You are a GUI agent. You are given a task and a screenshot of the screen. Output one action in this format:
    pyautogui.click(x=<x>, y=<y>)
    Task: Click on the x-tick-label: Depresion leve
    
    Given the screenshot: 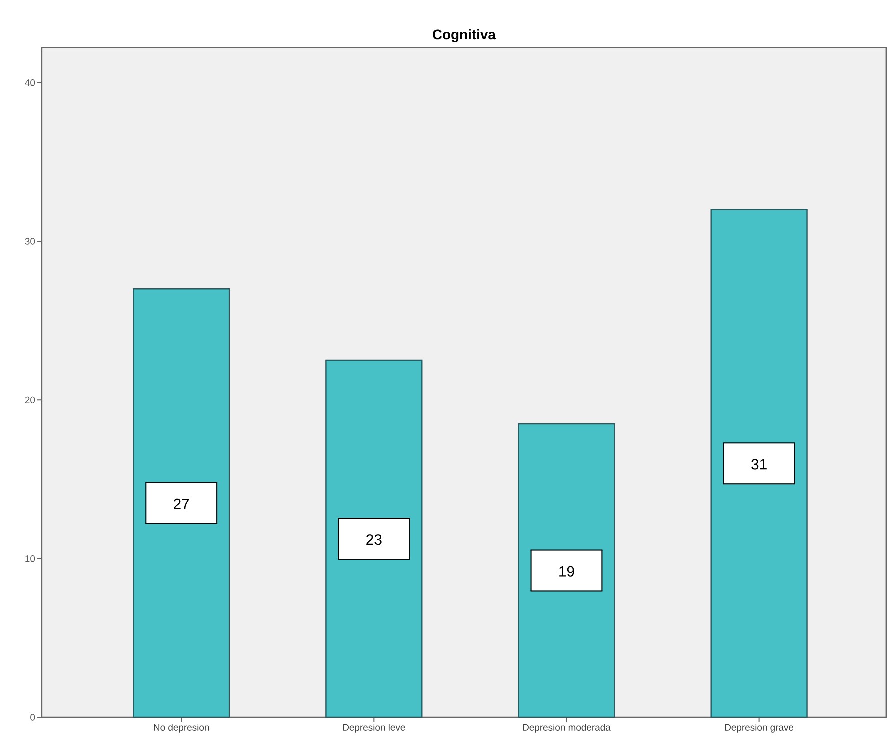 What is the action you would take?
    pyautogui.click(x=374, y=728)
    